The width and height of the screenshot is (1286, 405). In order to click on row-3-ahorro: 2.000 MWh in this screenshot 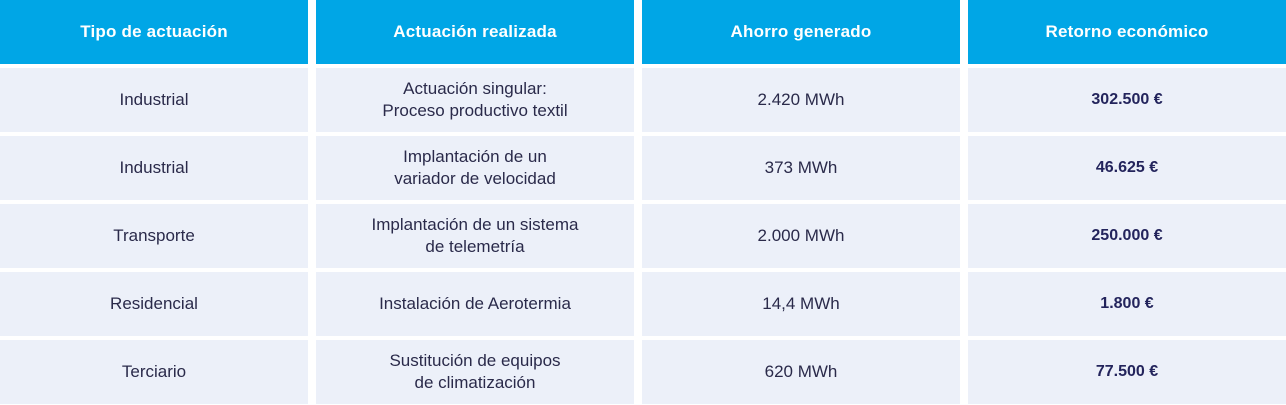, I will do `click(801, 236)`.